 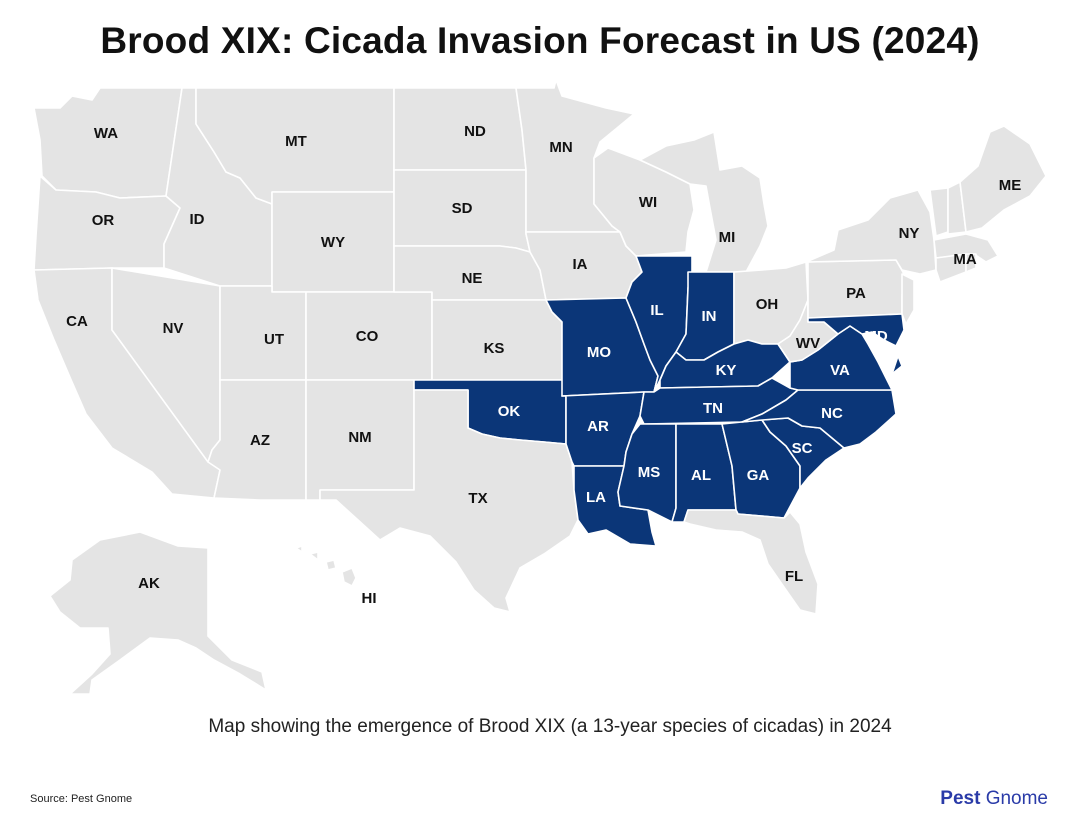 What do you see at coordinates (709, 316) in the screenshot?
I see `label-in: IN` at bounding box center [709, 316].